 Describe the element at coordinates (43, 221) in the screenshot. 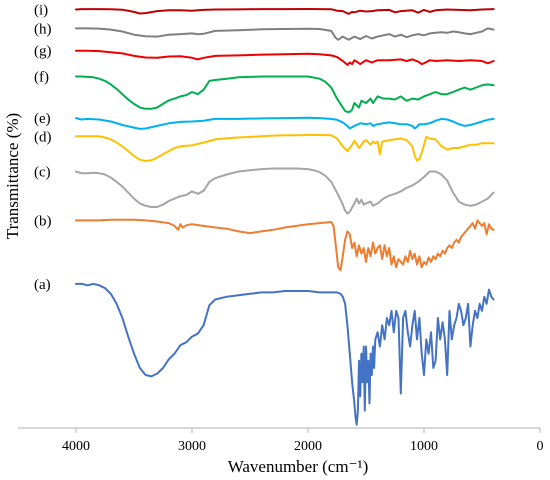

I see `series-label-b: (b)` at that location.